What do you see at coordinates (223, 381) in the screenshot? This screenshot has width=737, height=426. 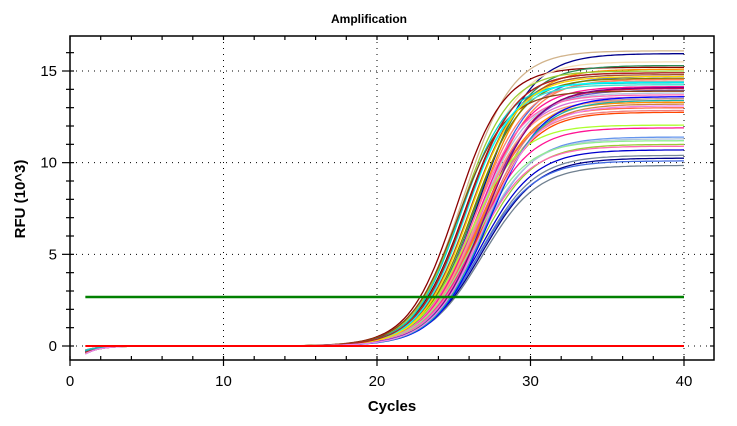 I see `x-tick-label: 10` at bounding box center [223, 381].